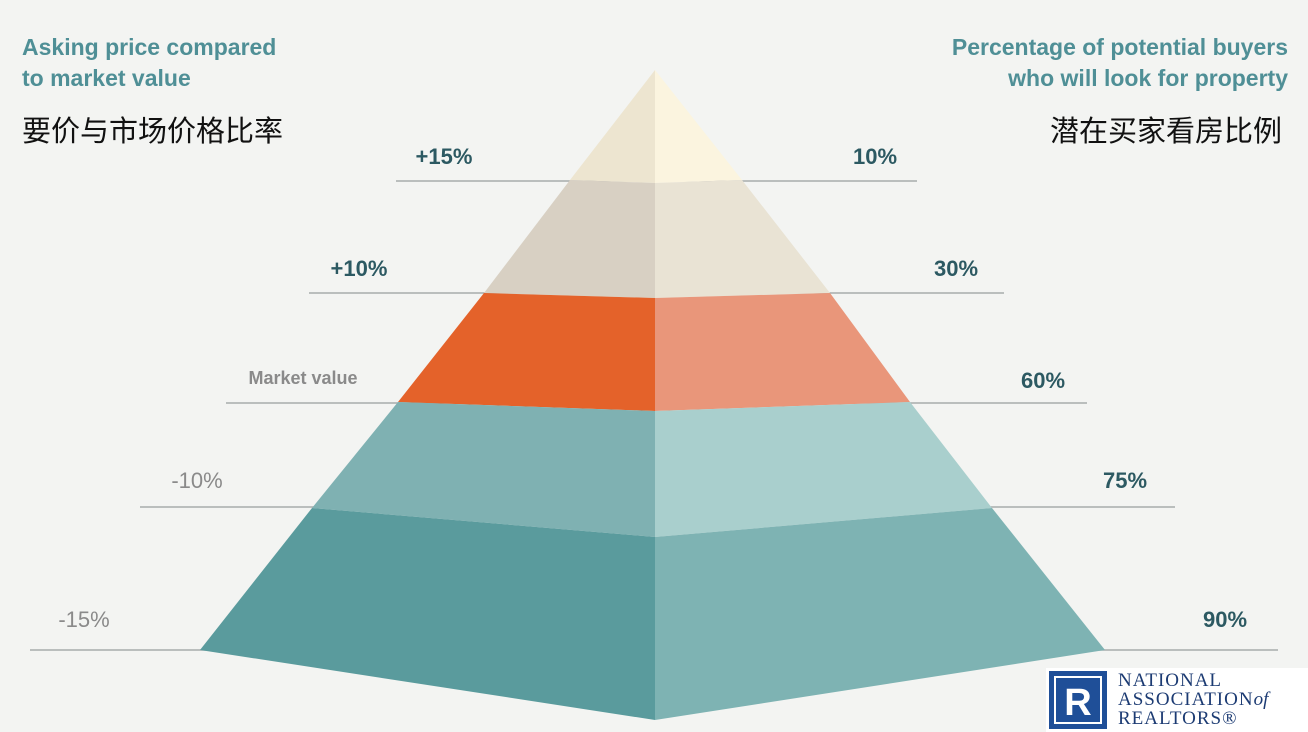 The image size is (1308, 732). What do you see at coordinates (1170, 680) in the screenshot?
I see `logo-line-national: NATIONAL` at bounding box center [1170, 680].